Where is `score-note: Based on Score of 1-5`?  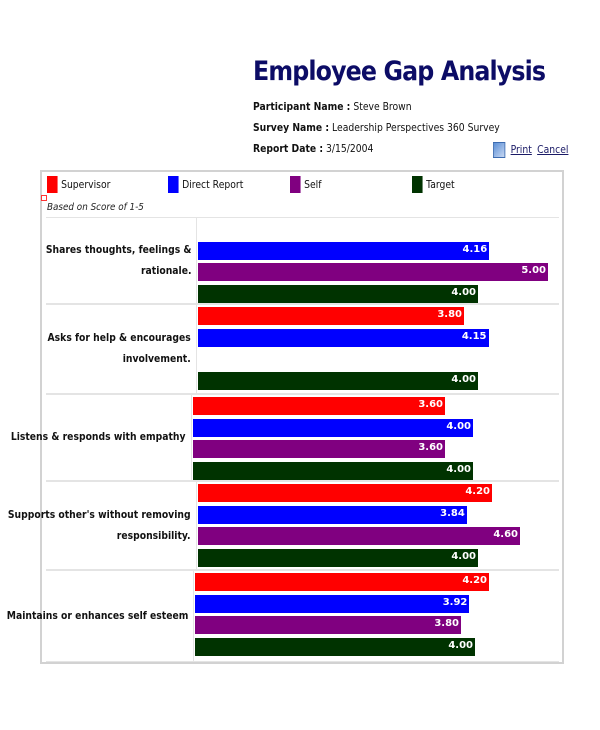 score-note: Based on Score of 1-5 is located at coordinates (95, 207).